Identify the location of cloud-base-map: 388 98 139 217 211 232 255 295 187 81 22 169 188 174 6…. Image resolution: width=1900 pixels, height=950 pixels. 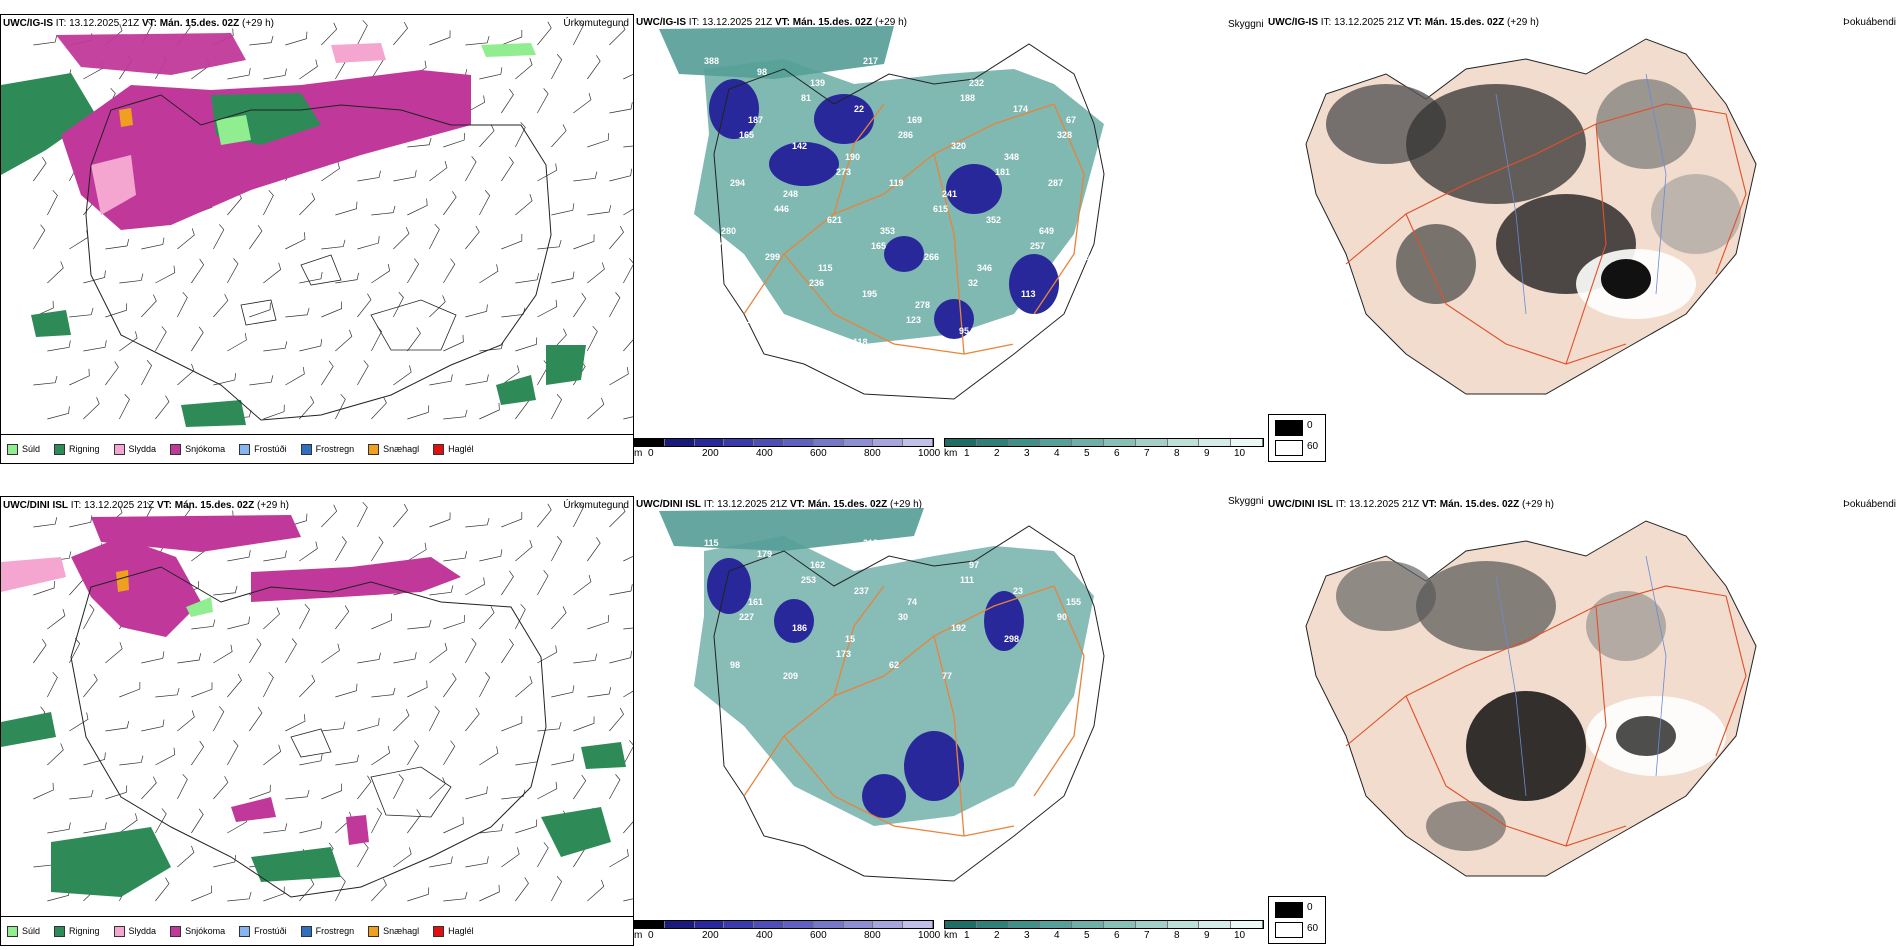
(882, 213).